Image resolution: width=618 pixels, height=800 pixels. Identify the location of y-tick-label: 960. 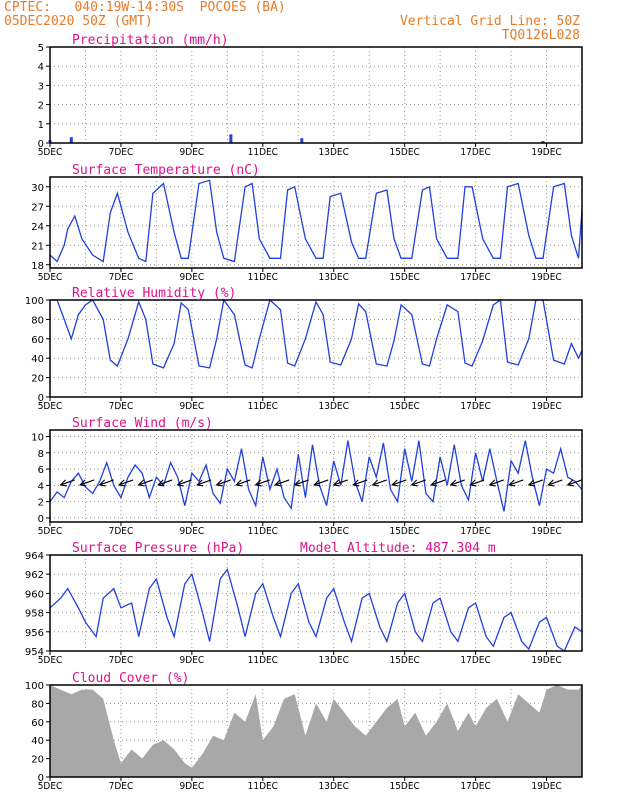
(34, 594).